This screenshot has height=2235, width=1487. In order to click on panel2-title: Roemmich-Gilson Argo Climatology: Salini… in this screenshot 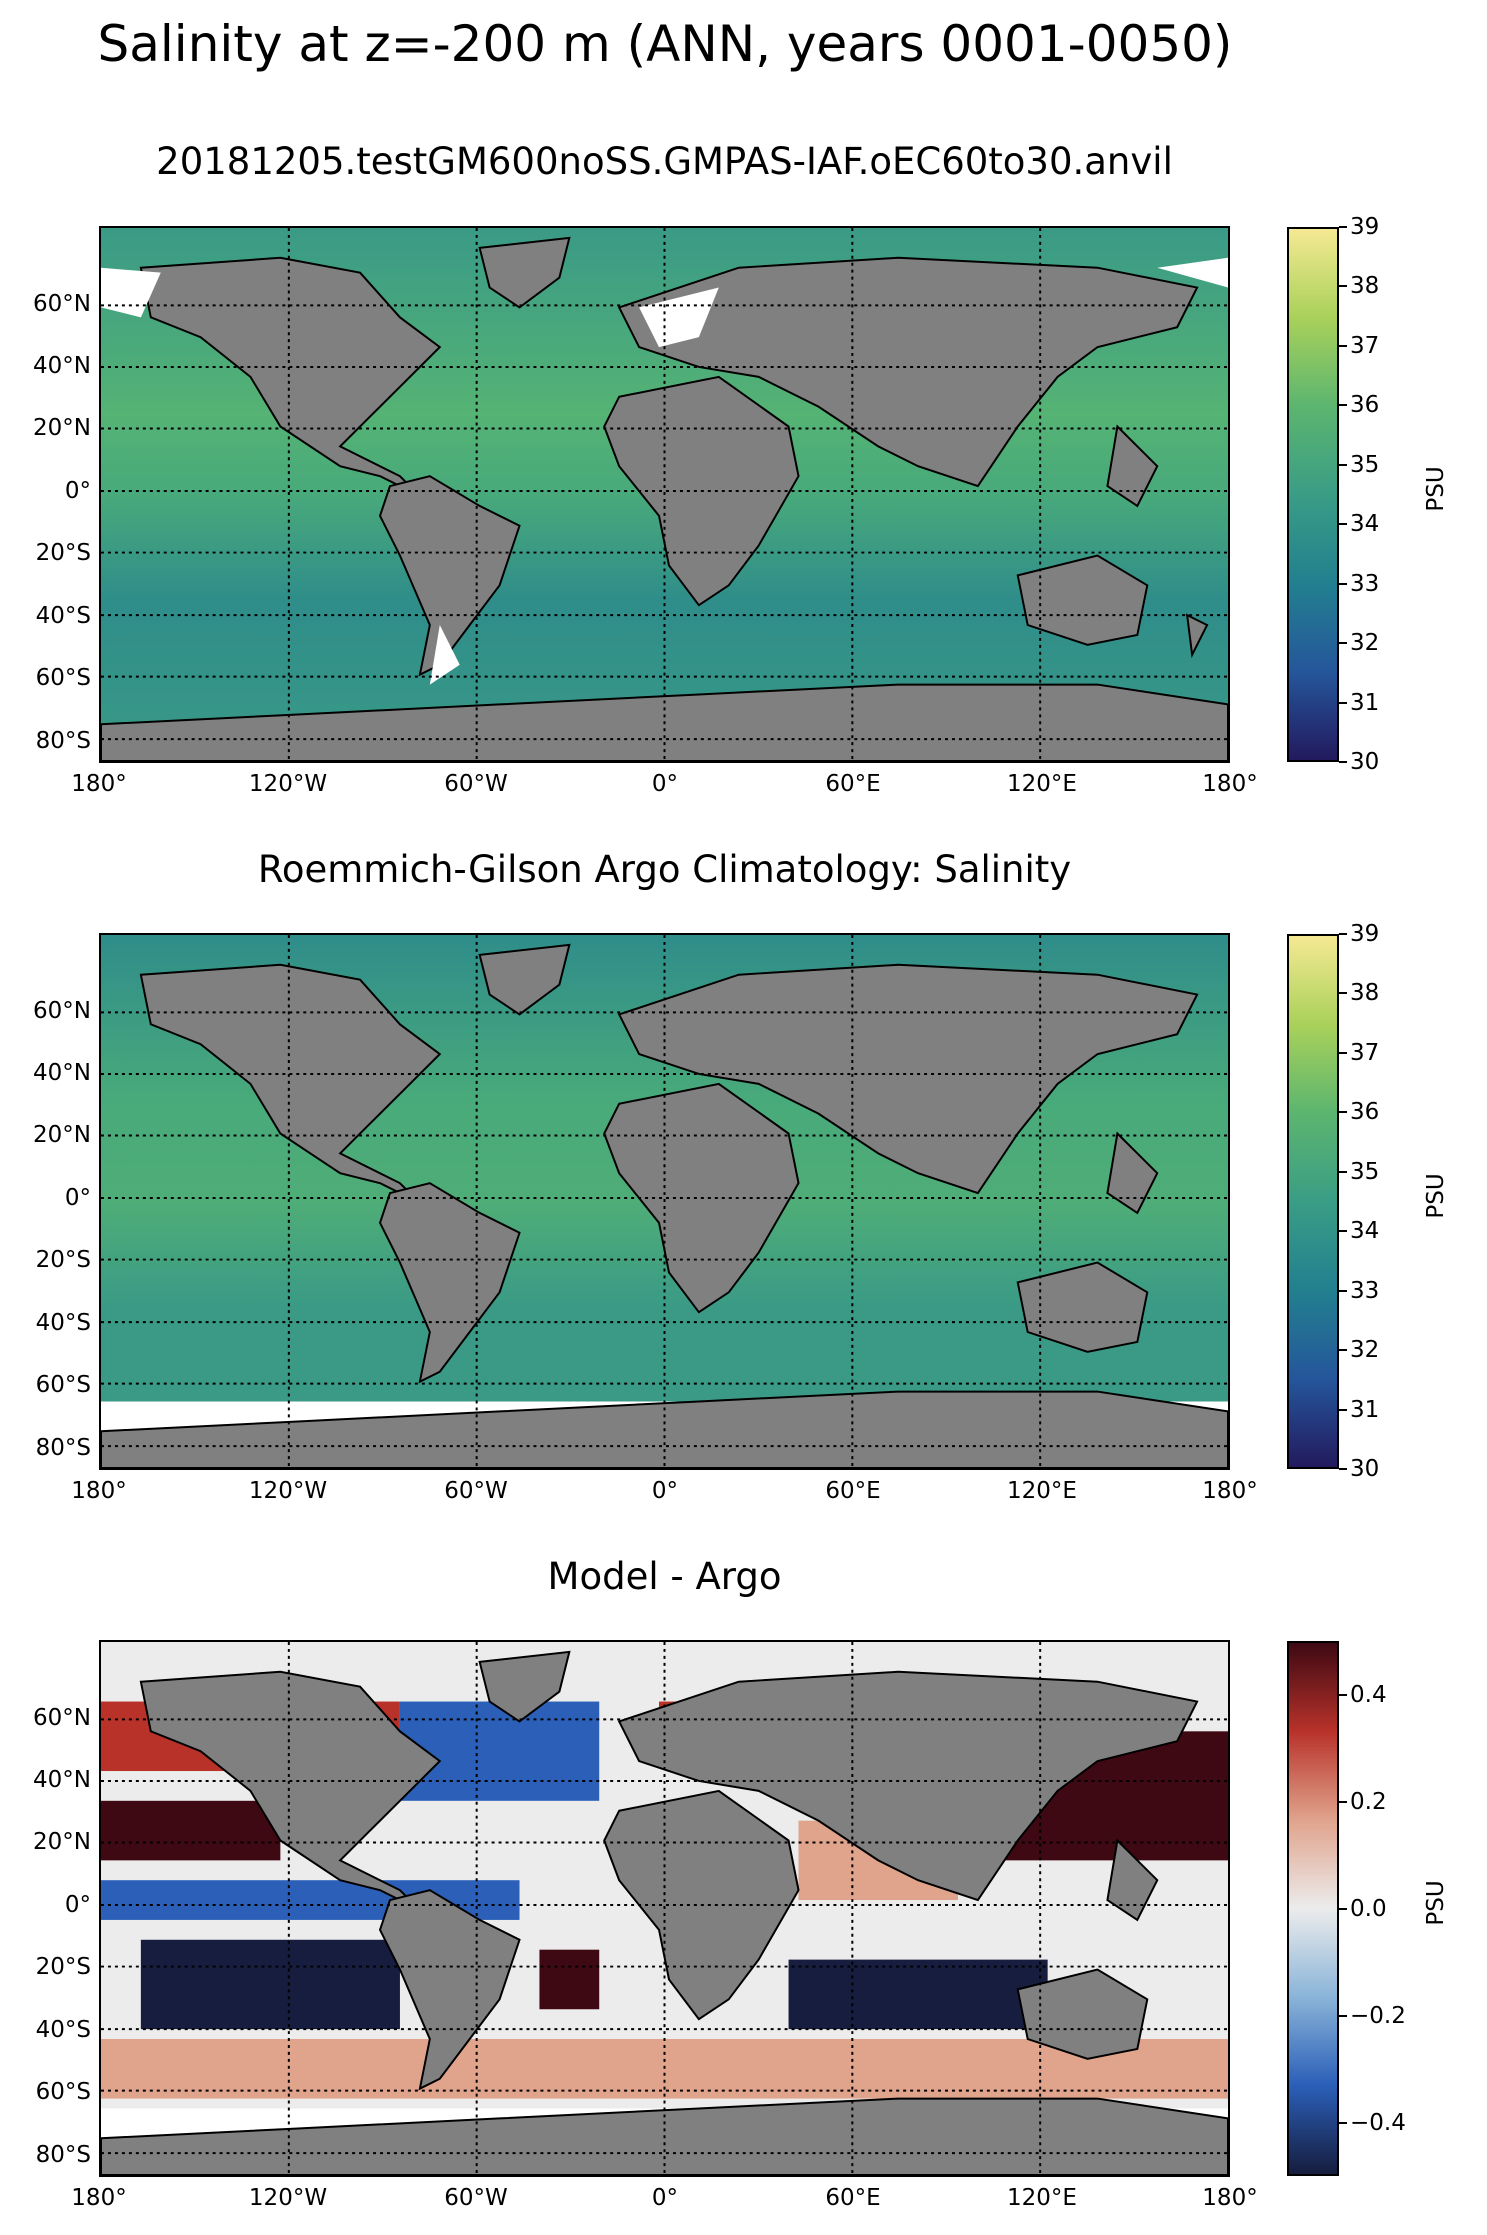, I will do `click(664, 869)`.